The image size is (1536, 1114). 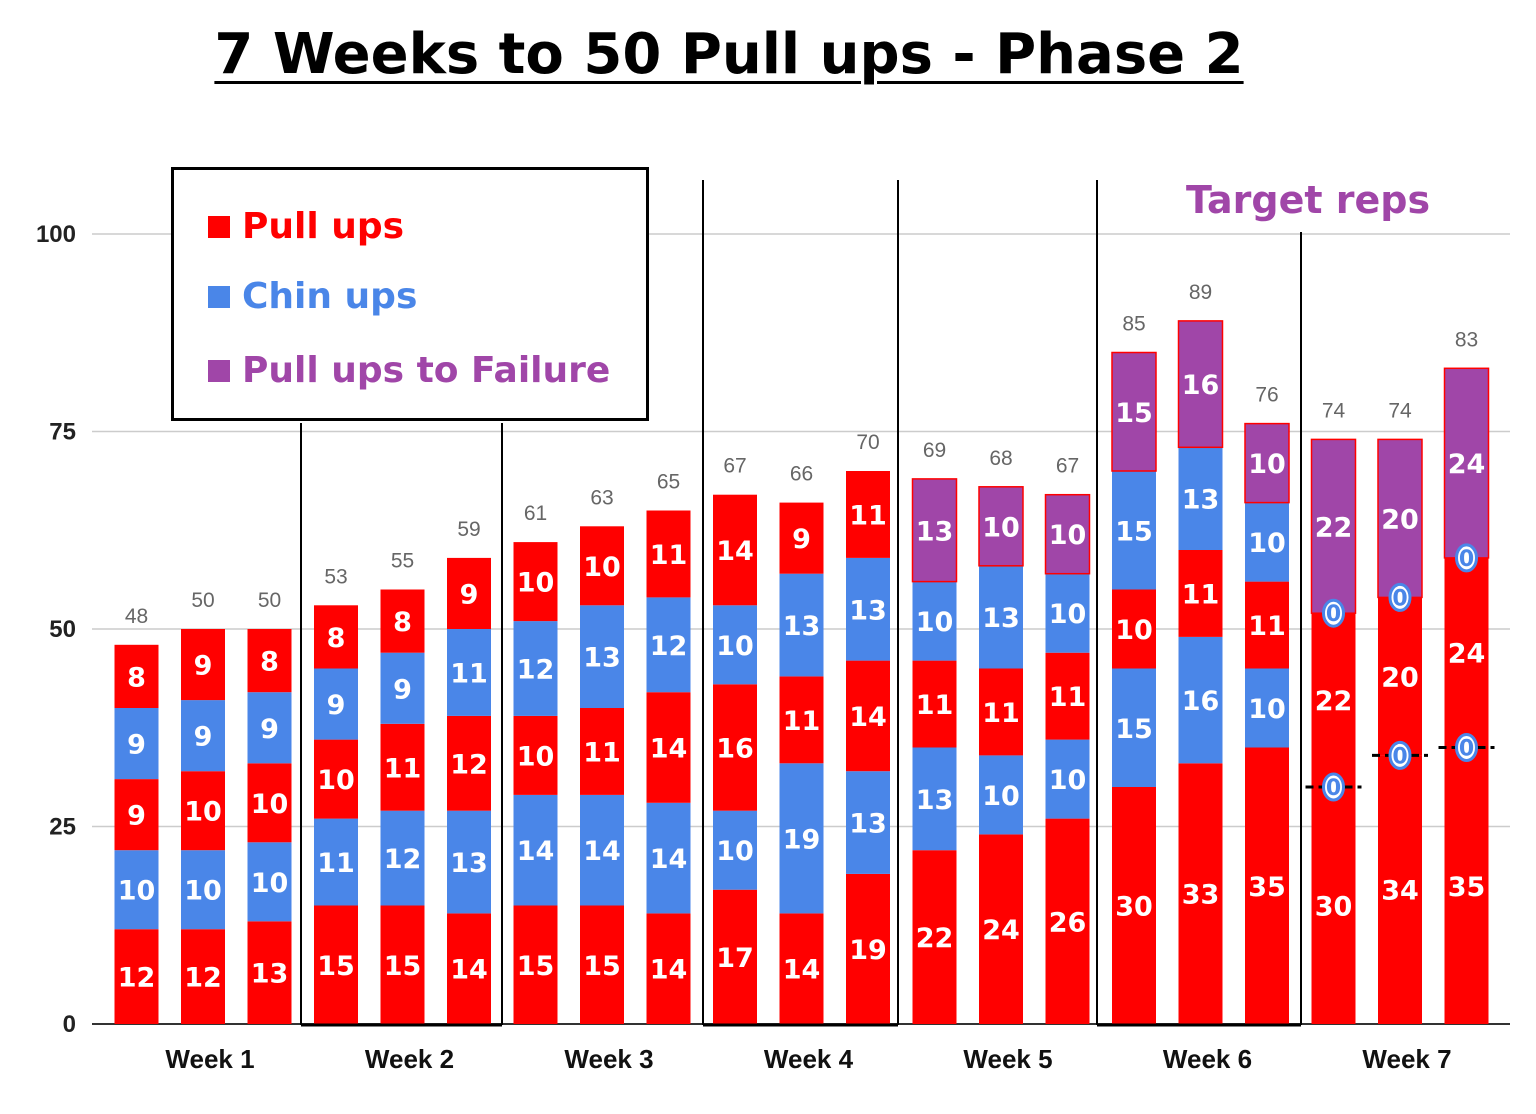 What do you see at coordinates (62, 432) in the screenshot?
I see `y-tick-label: 75` at bounding box center [62, 432].